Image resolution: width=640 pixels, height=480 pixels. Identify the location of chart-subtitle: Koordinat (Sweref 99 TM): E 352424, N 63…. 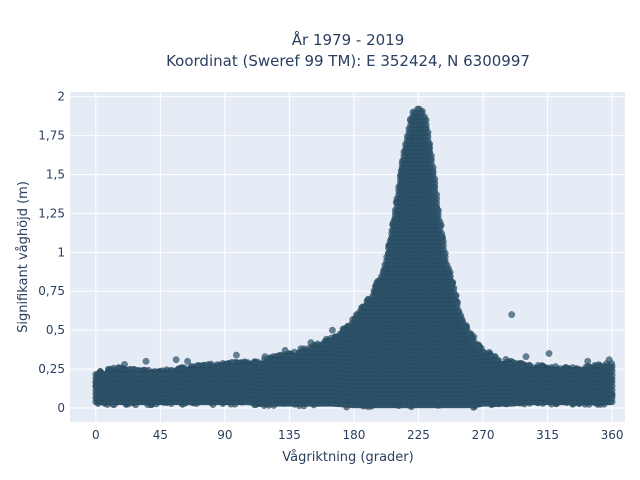
(348, 61).